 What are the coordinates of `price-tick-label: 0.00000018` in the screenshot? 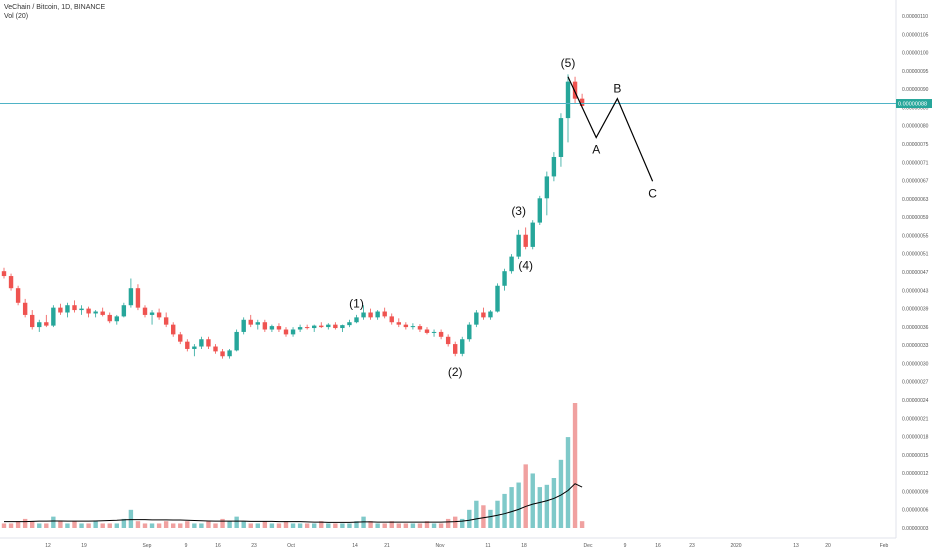 It's located at (915, 438).